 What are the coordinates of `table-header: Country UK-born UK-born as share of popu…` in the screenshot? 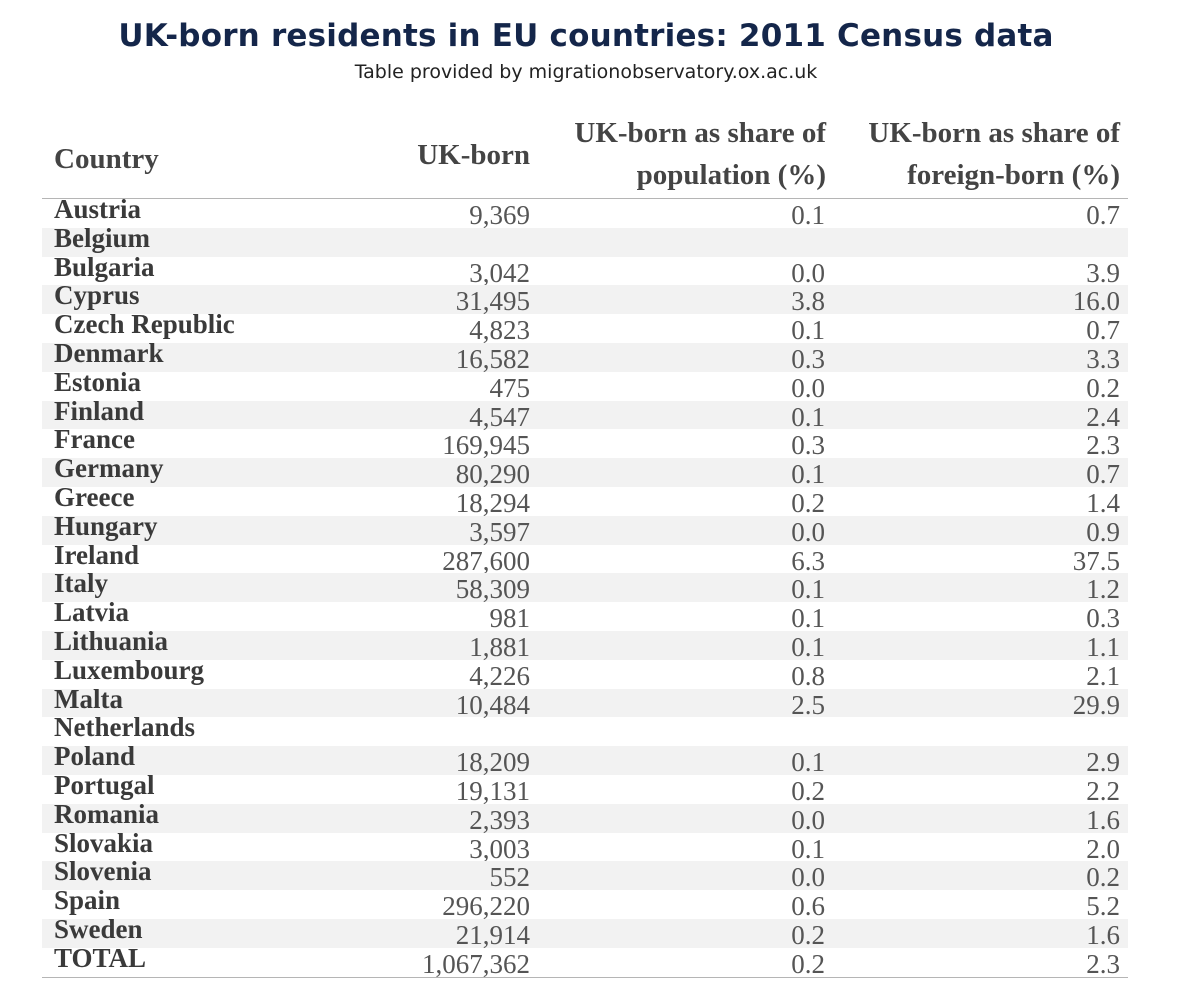 It's located at (585, 155).